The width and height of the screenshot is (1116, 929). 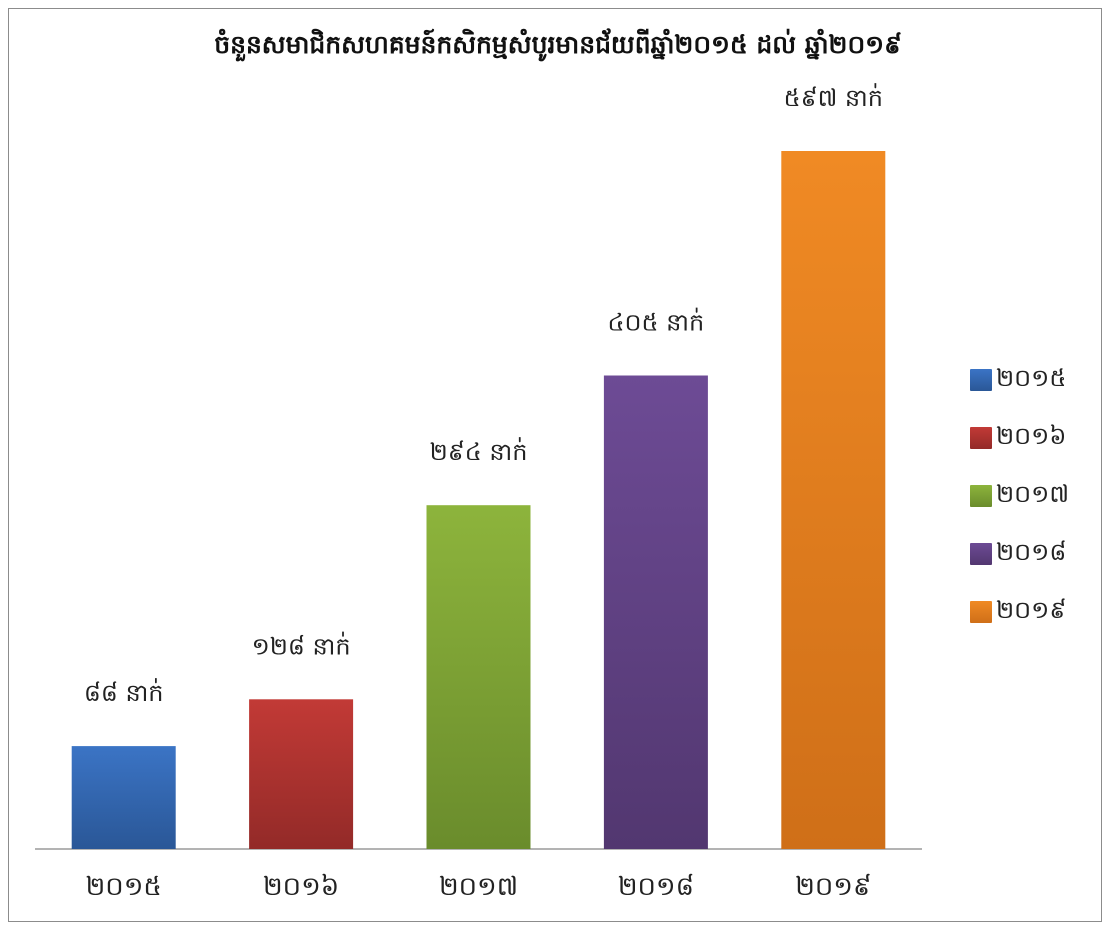 What do you see at coordinates (1031, 377) in the screenshot?
I see `legend-label: ២០១៥` at bounding box center [1031, 377].